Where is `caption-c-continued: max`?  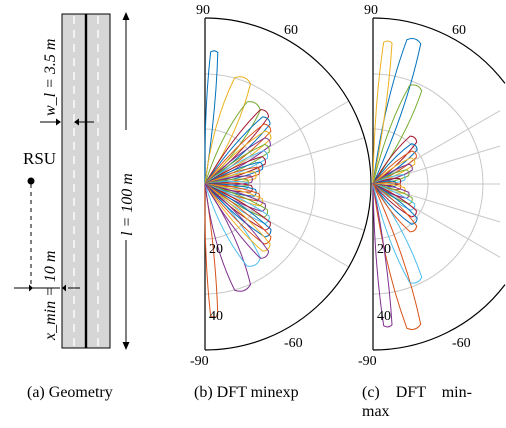
caption-c-continued: max is located at coordinates (376, 411).